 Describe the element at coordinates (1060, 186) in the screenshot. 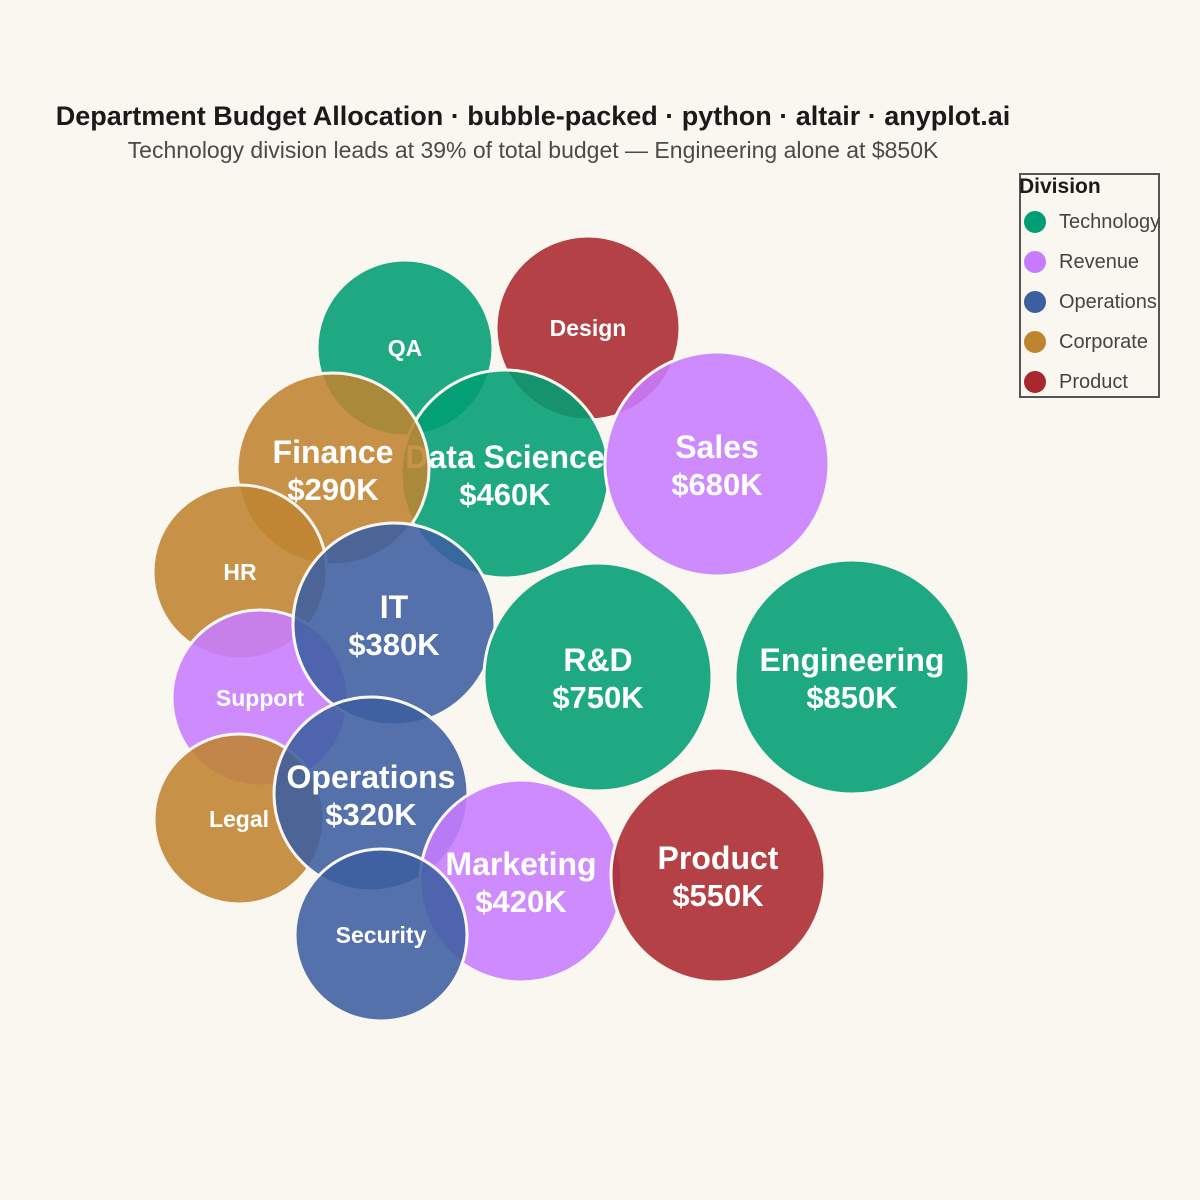

I see `legend-title: Division` at that location.